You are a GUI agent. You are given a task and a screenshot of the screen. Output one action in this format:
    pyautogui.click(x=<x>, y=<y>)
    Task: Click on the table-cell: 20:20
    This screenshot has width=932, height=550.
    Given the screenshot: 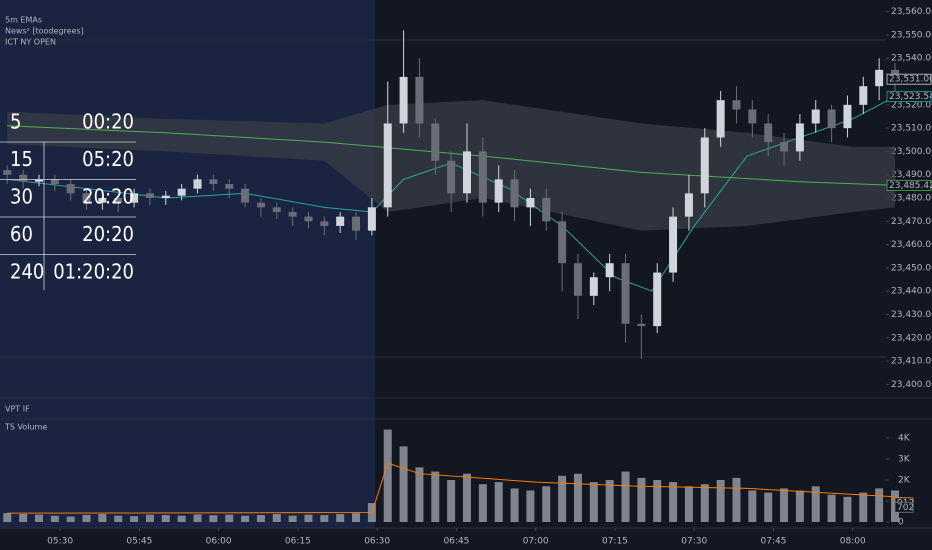 What is the action you would take?
    pyautogui.click(x=108, y=234)
    